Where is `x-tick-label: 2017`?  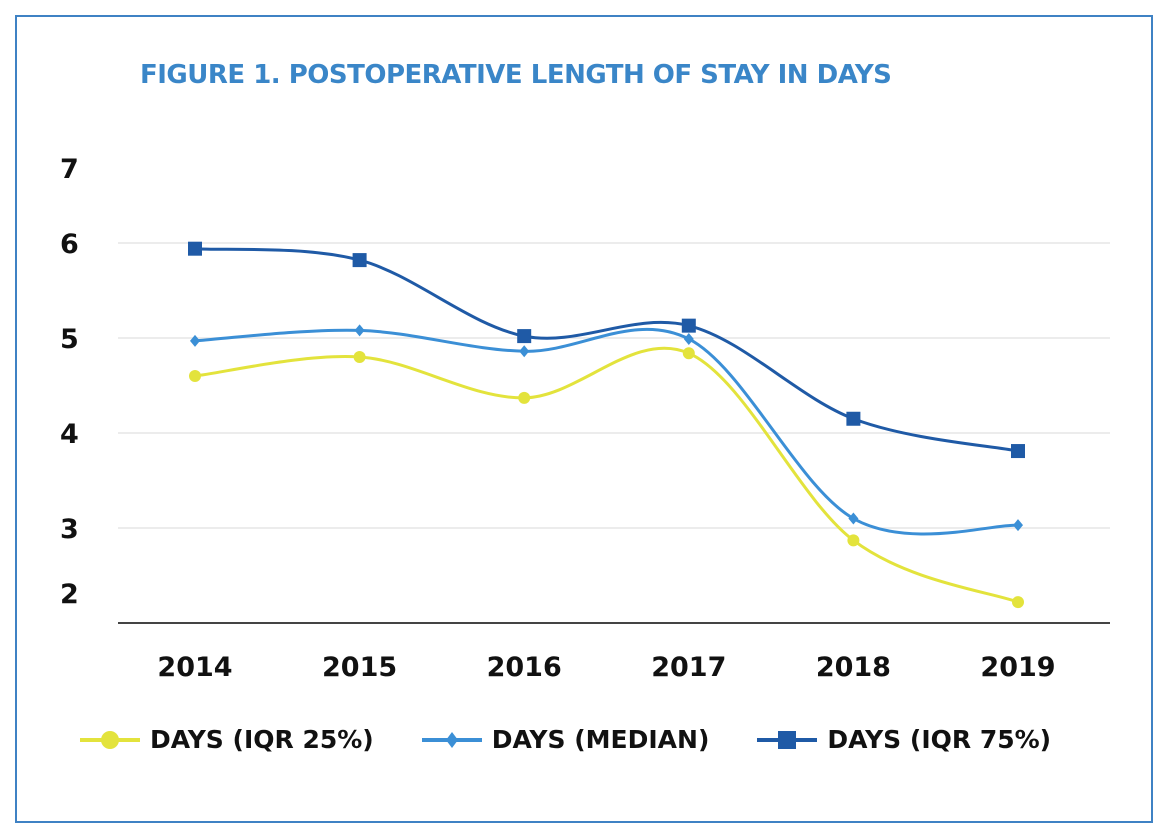 x-tick-label: 2017 is located at coordinates (688, 667).